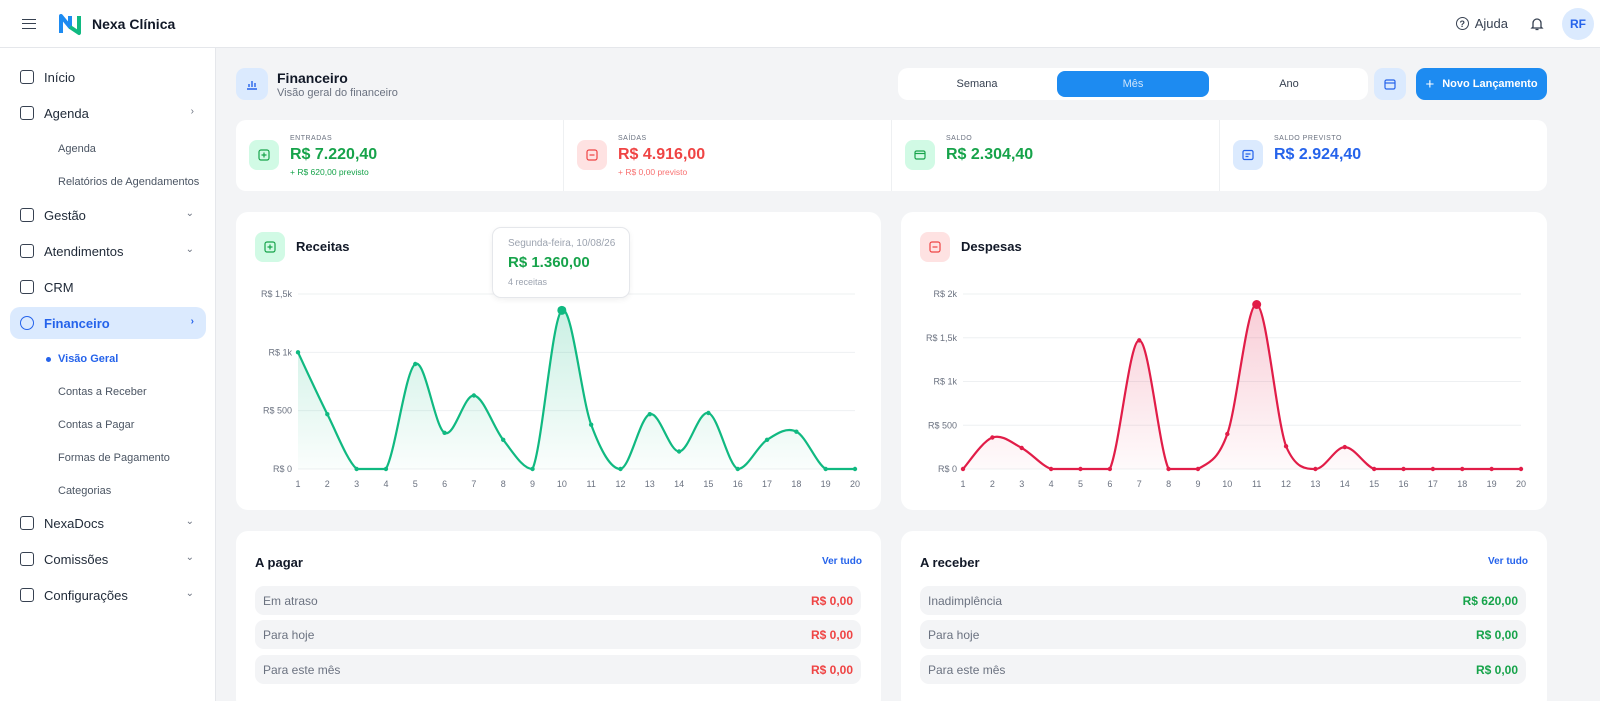 The height and width of the screenshot is (701, 1600). I want to click on x-tick-label: 2, so click(992, 484).